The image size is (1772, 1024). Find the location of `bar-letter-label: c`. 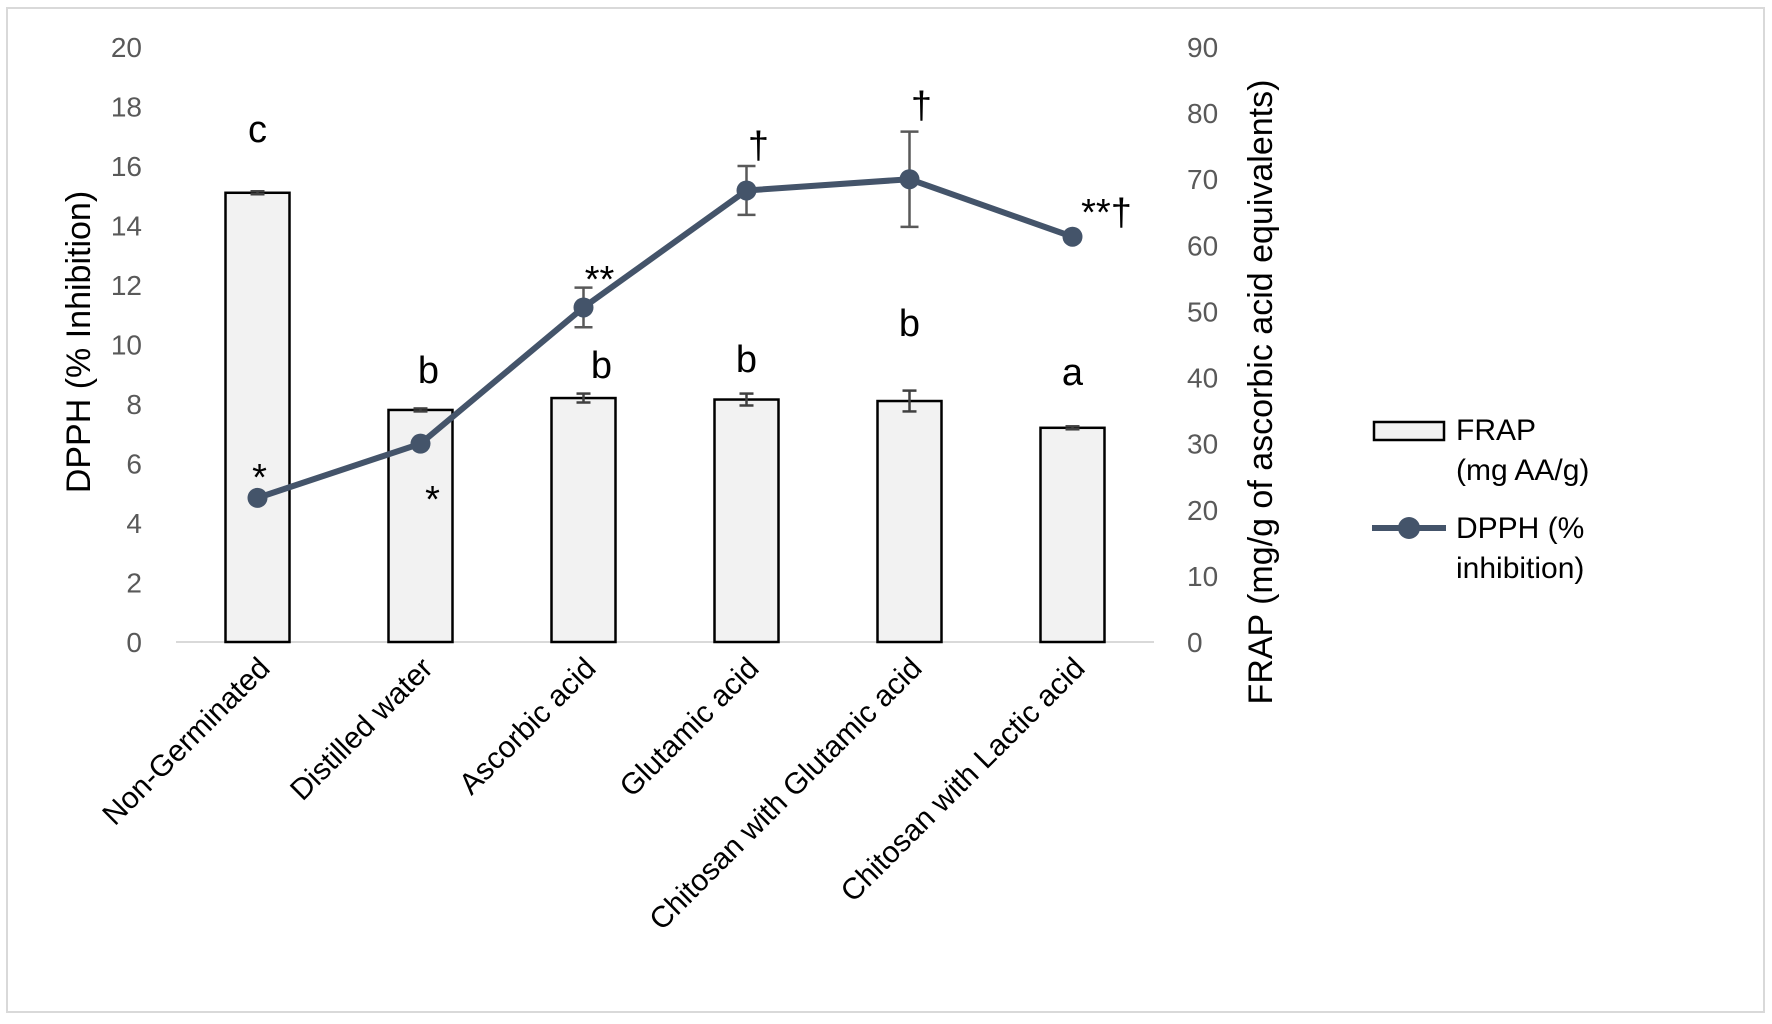

bar-letter-label: c is located at coordinates (257, 130).